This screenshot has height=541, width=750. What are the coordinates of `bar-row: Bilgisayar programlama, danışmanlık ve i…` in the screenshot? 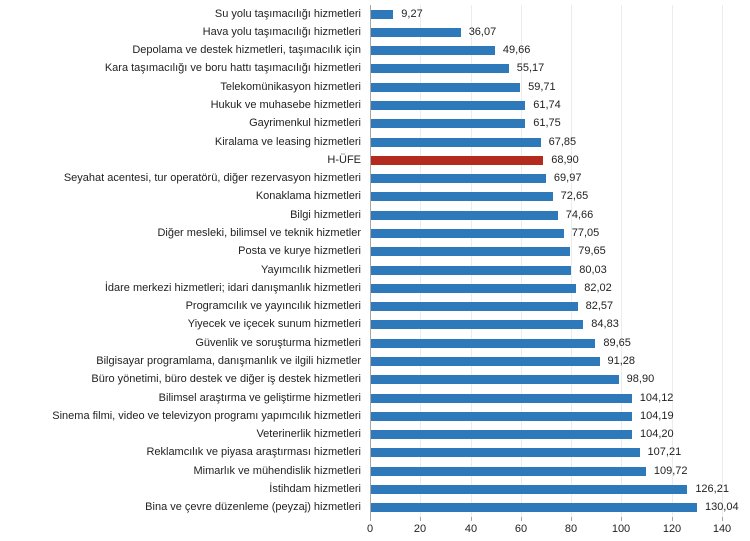 It's located at (375, 361).